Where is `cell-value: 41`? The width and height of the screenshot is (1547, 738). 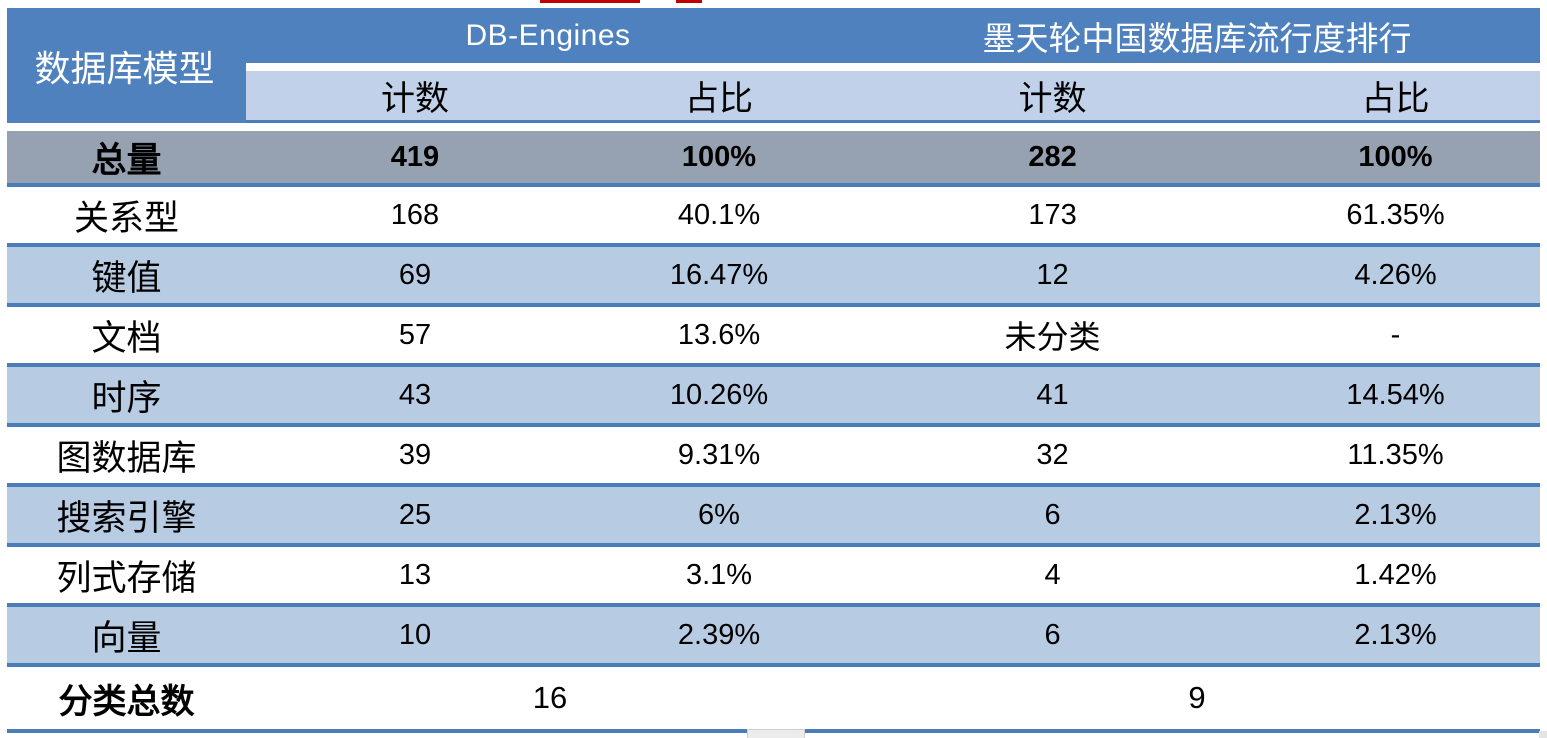 cell-value: 41 is located at coordinates (1053, 397).